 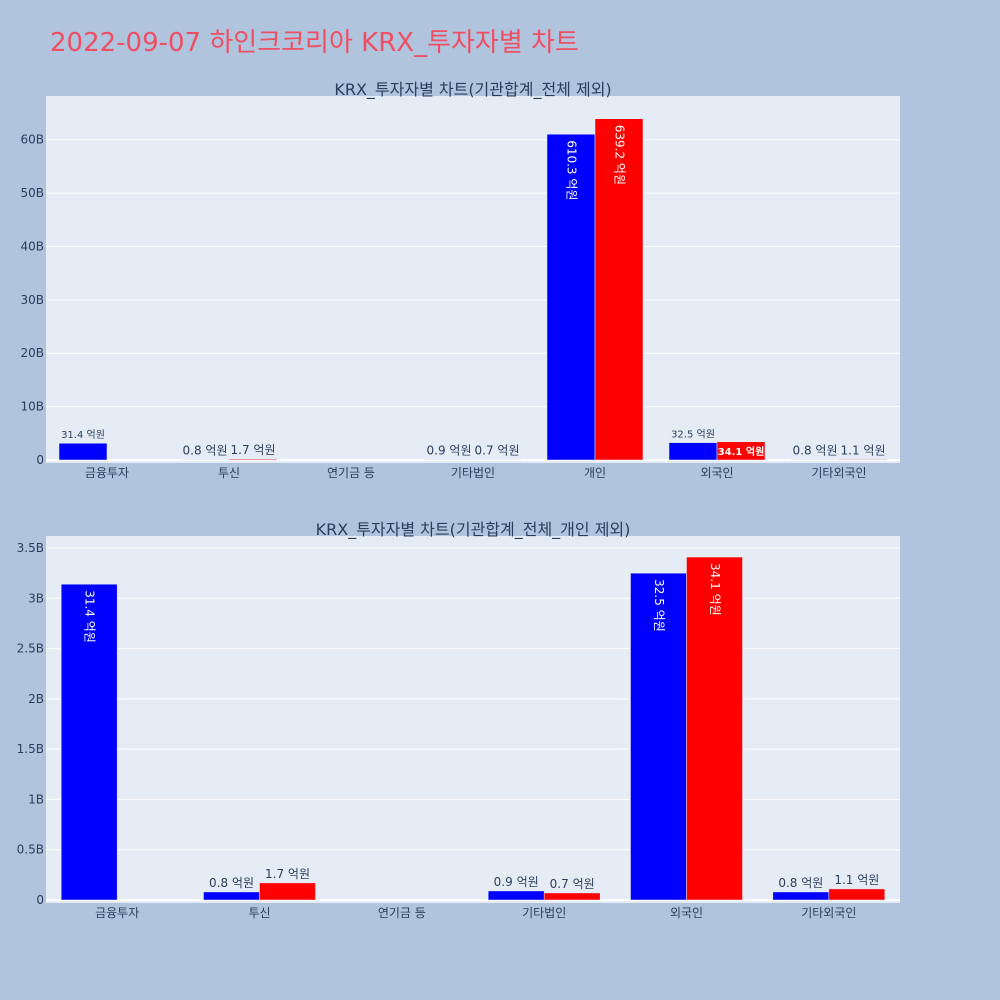 I want to click on y-tick-label: 1B, so click(x=36, y=799).